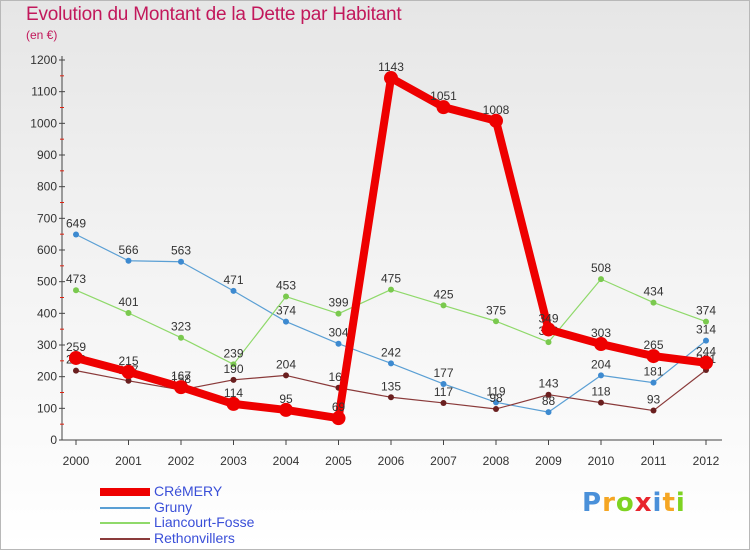 The width and height of the screenshot is (750, 550). I want to click on logo-letter: x, so click(643, 503).